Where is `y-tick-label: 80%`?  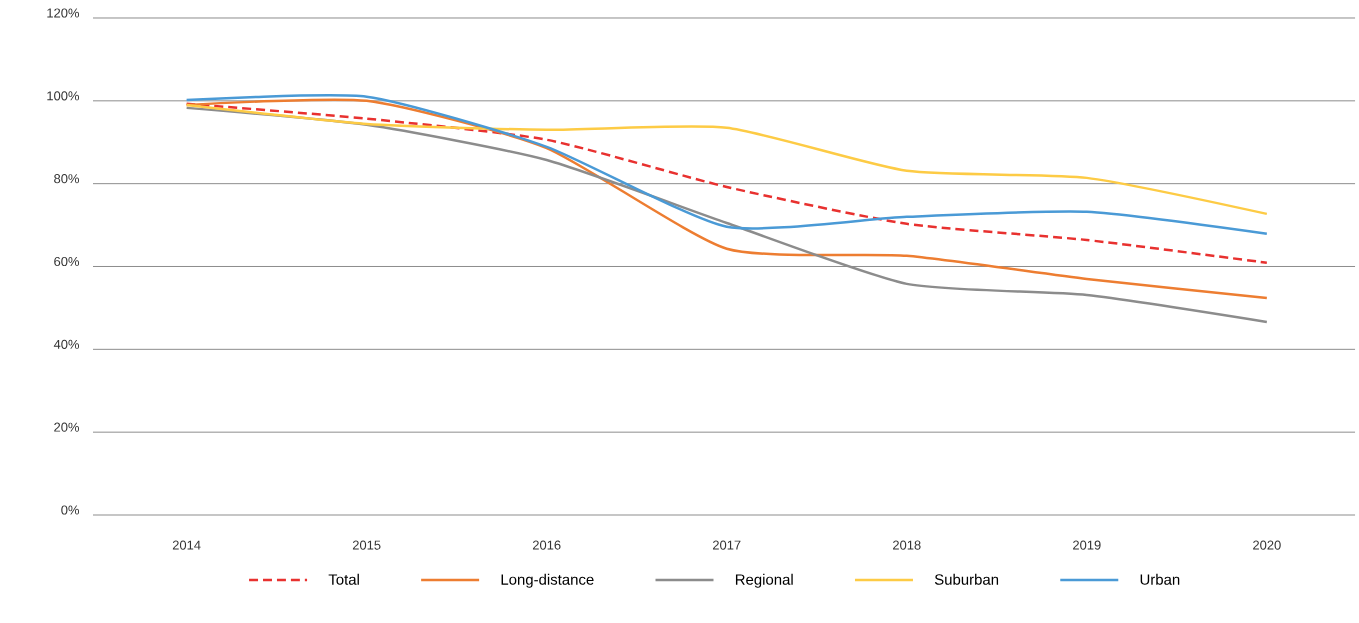 y-tick-label: 80% is located at coordinates (67, 179).